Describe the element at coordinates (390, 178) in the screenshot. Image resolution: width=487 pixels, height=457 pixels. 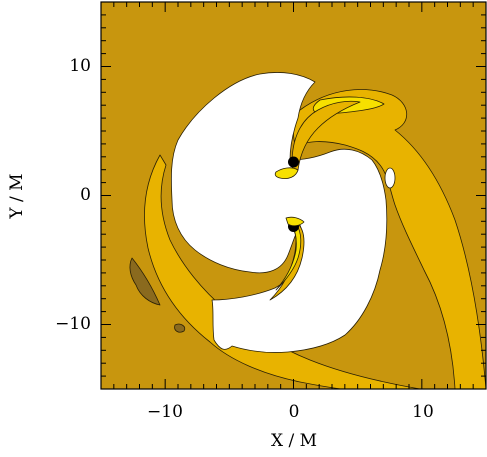
I see `white-blob-right` at that location.